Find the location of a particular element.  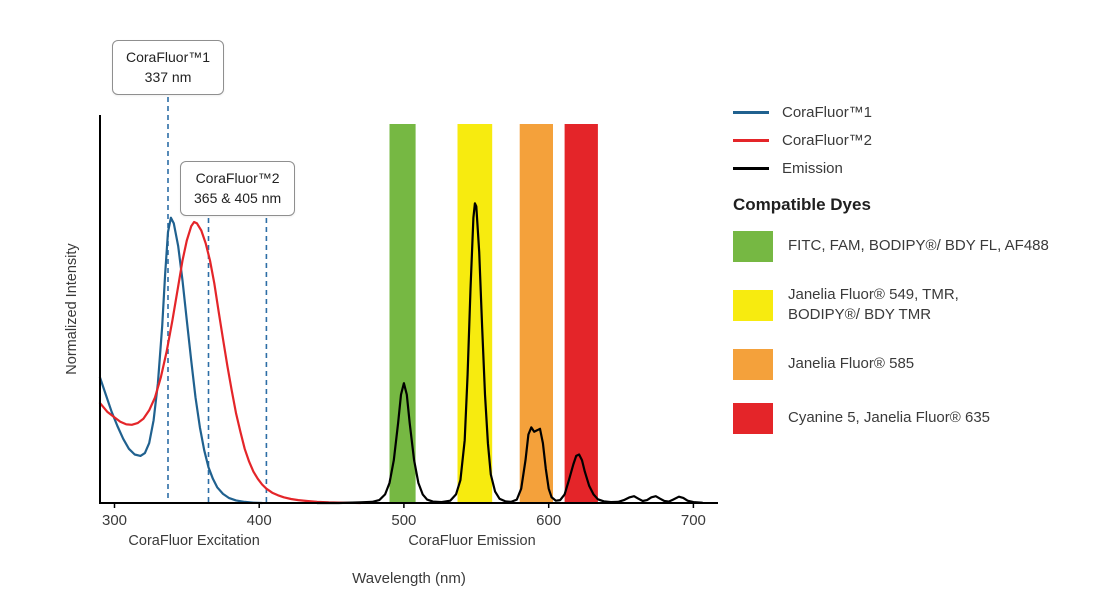

x-tick-label: 300 is located at coordinates (114, 520).